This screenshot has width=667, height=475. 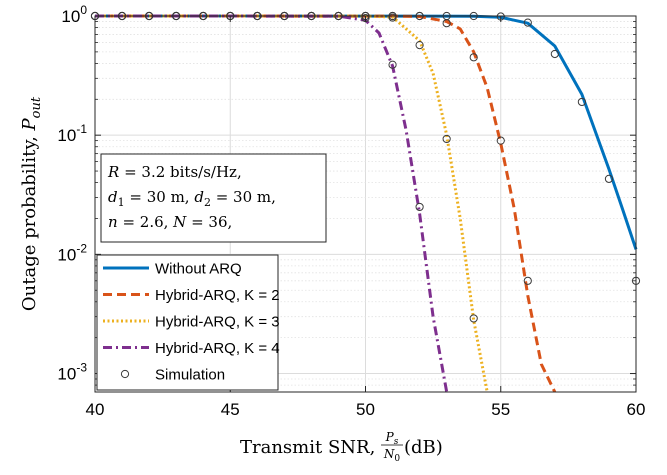 What do you see at coordinates (31, 203) in the screenshot?
I see `y-axis-label: Outage probability, Pout` at bounding box center [31, 203].